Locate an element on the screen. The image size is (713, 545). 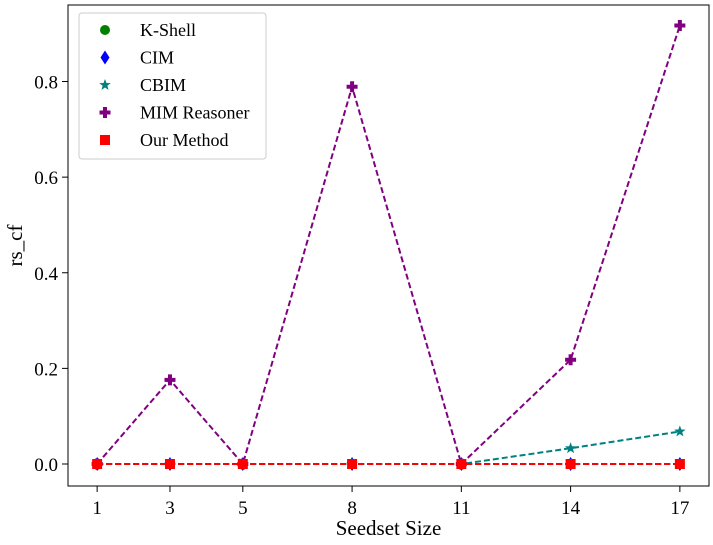
legend-item-cim: CIM is located at coordinates (137, 58).